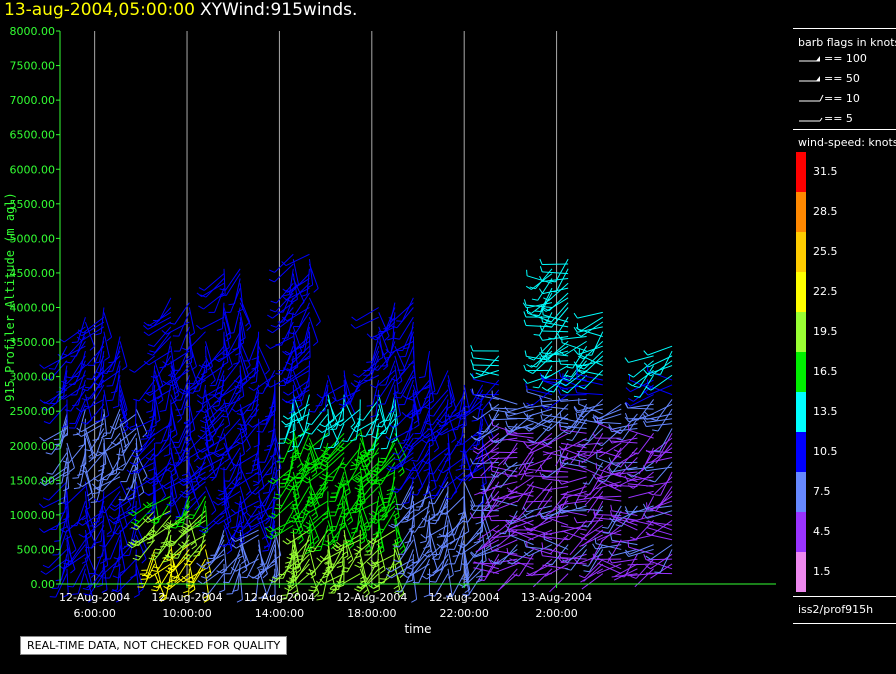 The width and height of the screenshot is (896, 674). I want to click on chart-product-title: XYWind:915winds., so click(279, 10).